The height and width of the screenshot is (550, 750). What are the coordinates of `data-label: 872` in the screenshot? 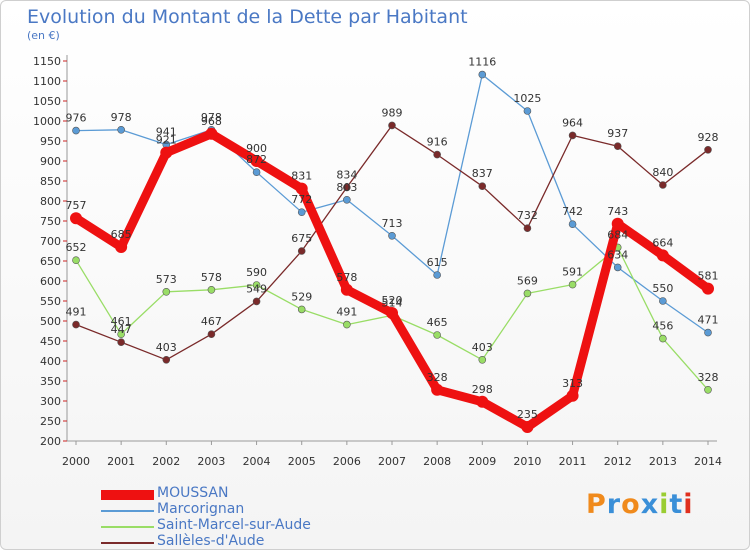 It's located at (256, 159).